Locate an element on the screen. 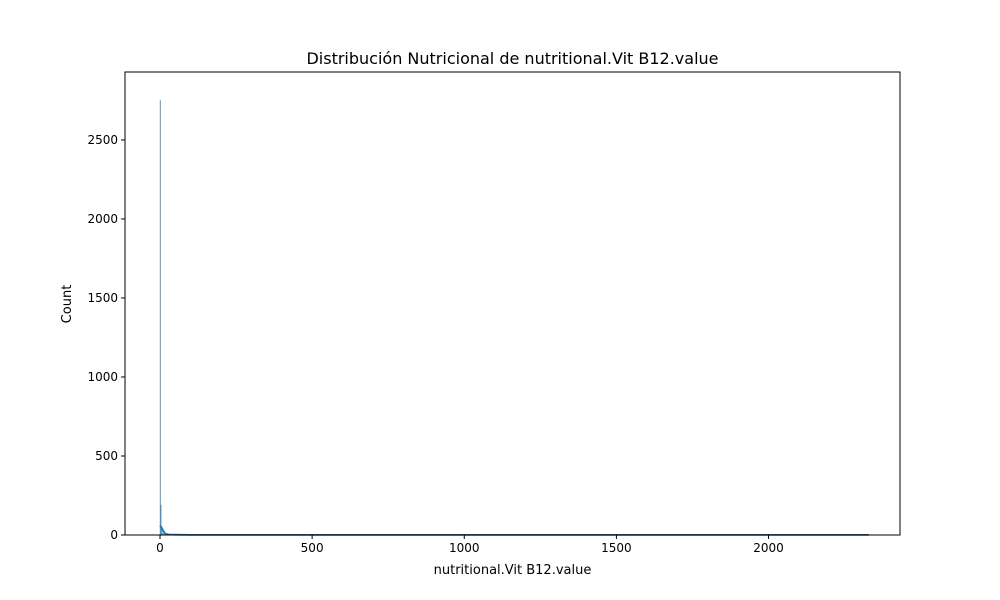  x-tick-label: 1500 is located at coordinates (616, 548).